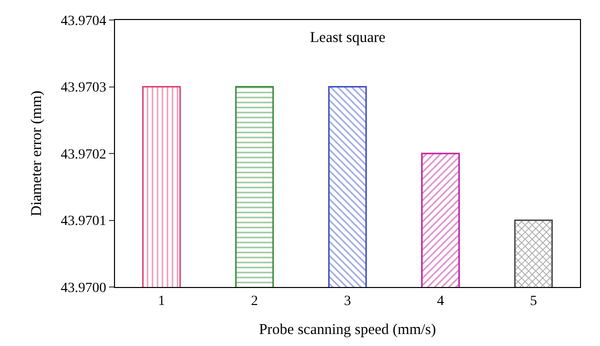 The image size is (600, 346). What do you see at coordinates (83, 154) in the screenshot?
I see `y-tick-label: 43.9702` at bounding box center [83, 154].